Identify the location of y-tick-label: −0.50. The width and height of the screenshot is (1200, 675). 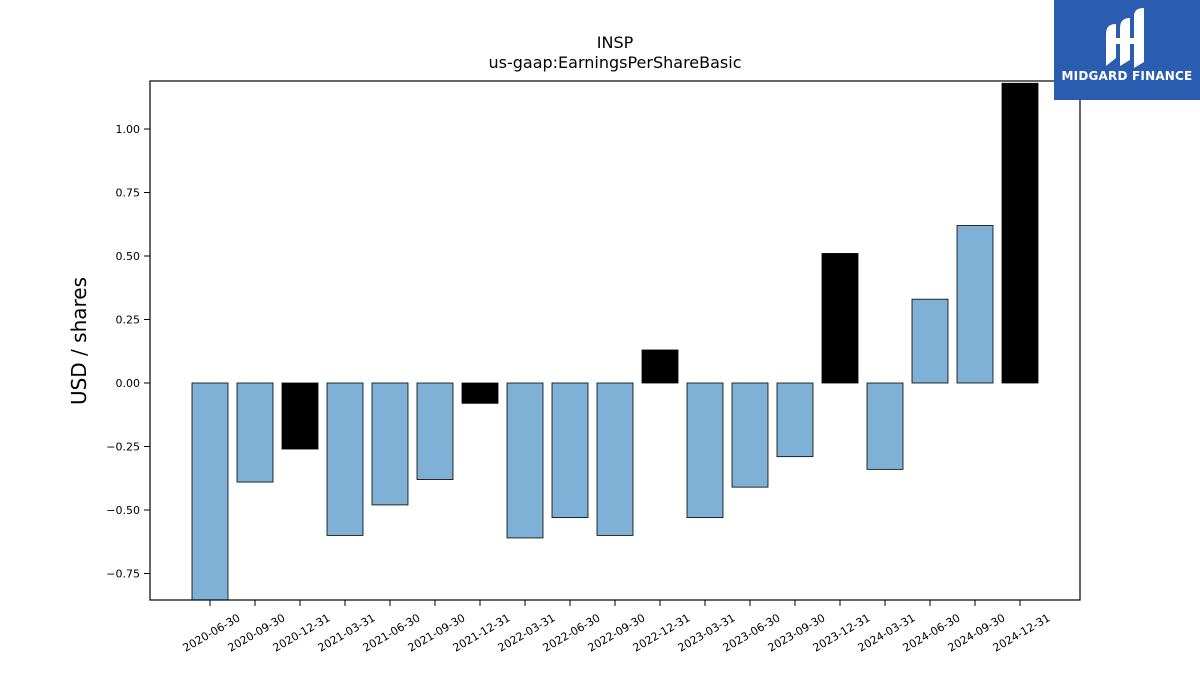
(123, 510).